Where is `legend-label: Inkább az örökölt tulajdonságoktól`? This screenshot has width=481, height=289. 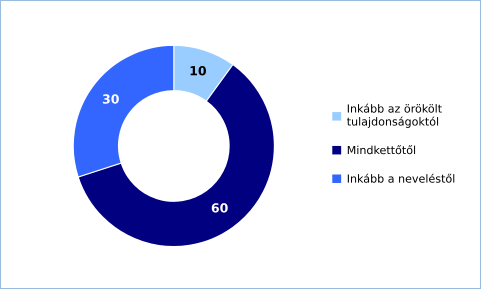
legend-label: Inkább az örökölt tulajdonságoktól is located at coordinates (394, 116).